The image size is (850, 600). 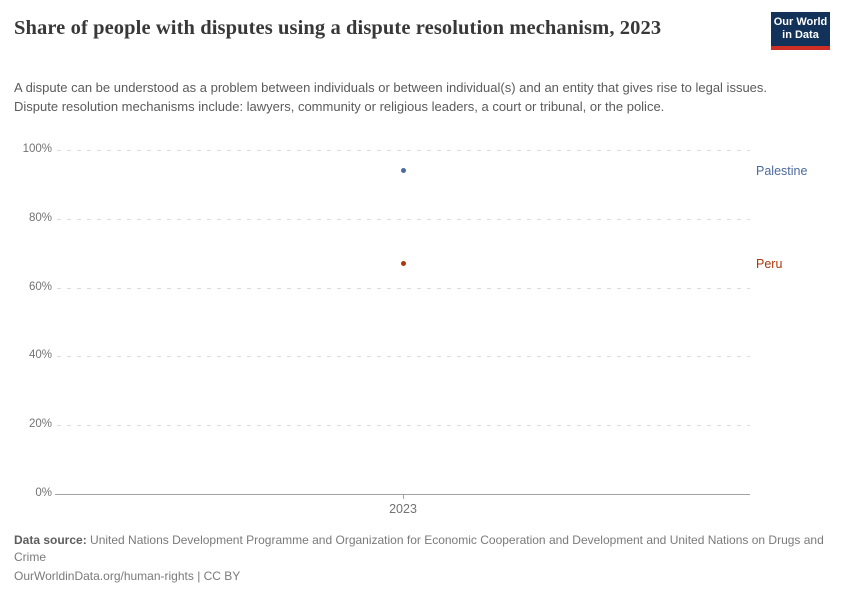 What do you see at coordinates (403, 264) in the screenshot?
I see `data-point-peru` at bounding box center [403, 264].